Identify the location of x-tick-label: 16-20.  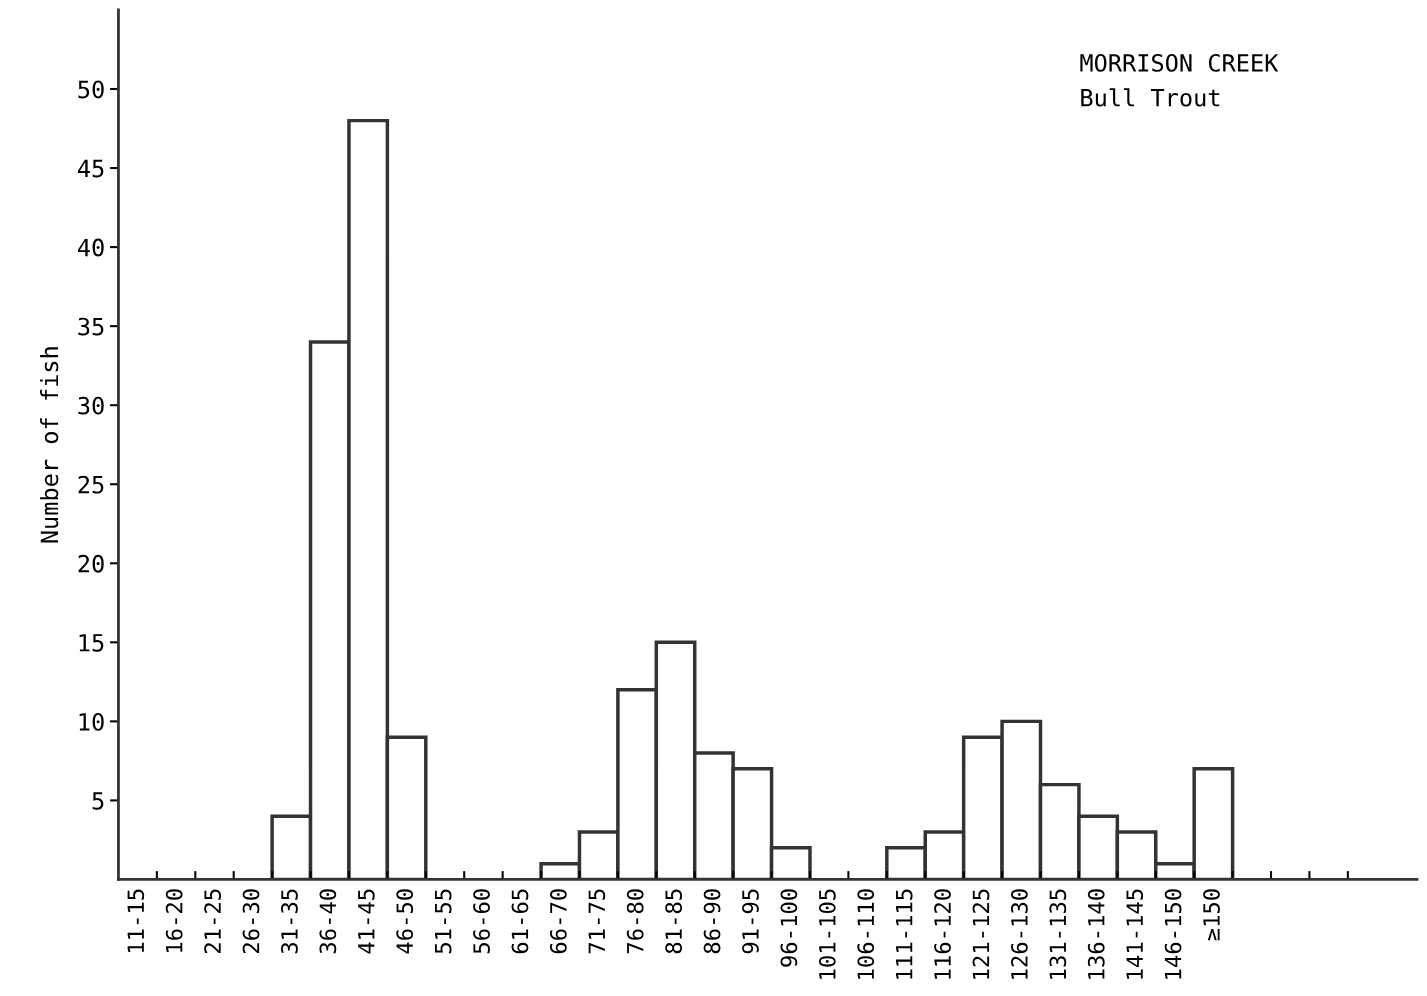
(174, 921).